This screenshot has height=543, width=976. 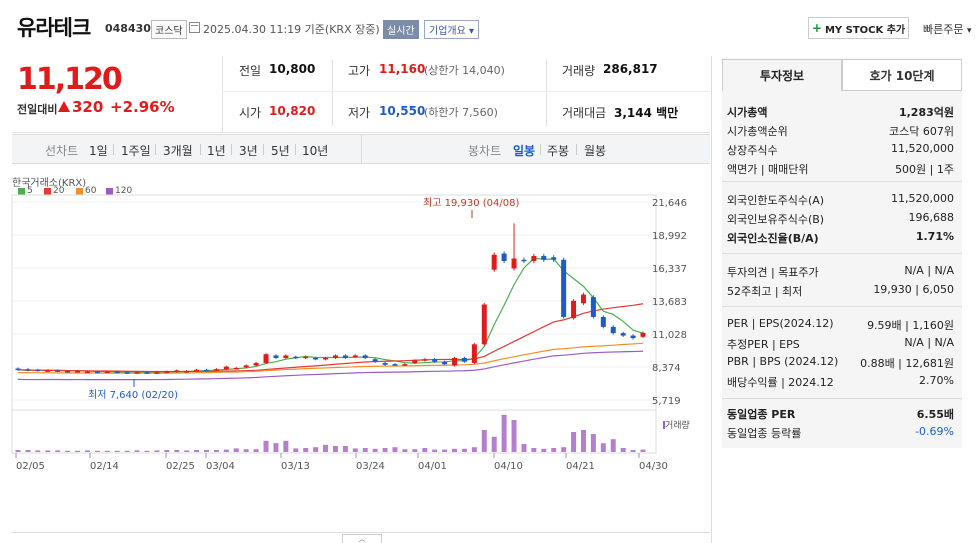 What do you see at coordinates (248, 151) in the screenshot?
I see `tab-3years: 3년` at bounding box center [248, 151].